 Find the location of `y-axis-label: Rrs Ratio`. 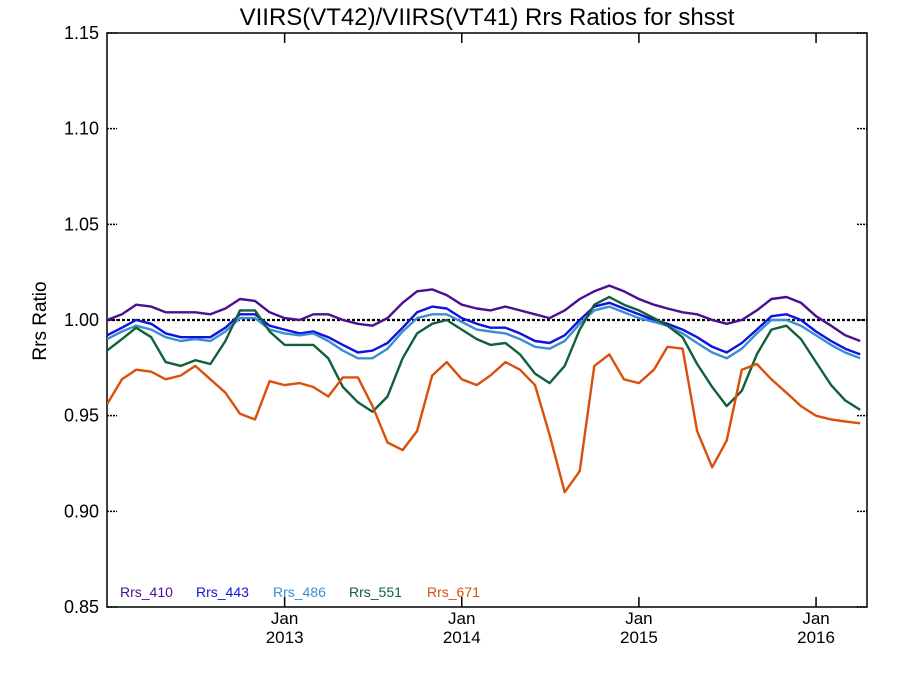

y-axis-label: Rrs Ratio is located at coordinates (40, 320).